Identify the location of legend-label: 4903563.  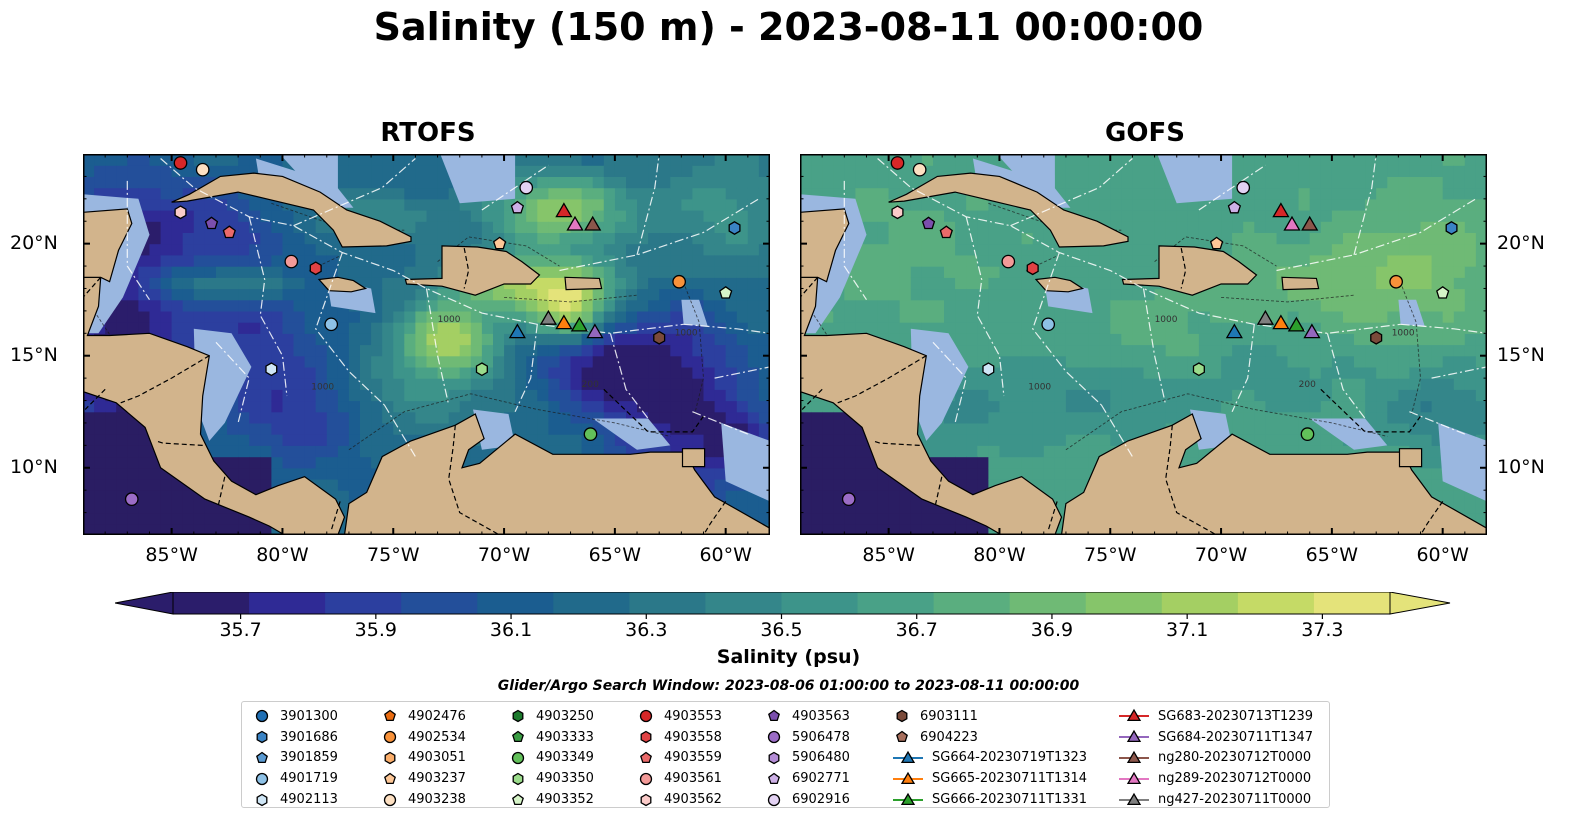
(821, 716).